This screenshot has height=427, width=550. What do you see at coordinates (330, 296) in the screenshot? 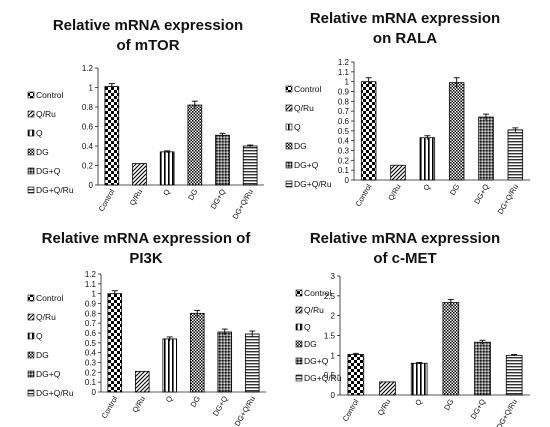
I see `y-tick-label: 2.5` at bounding box center [330, 296].